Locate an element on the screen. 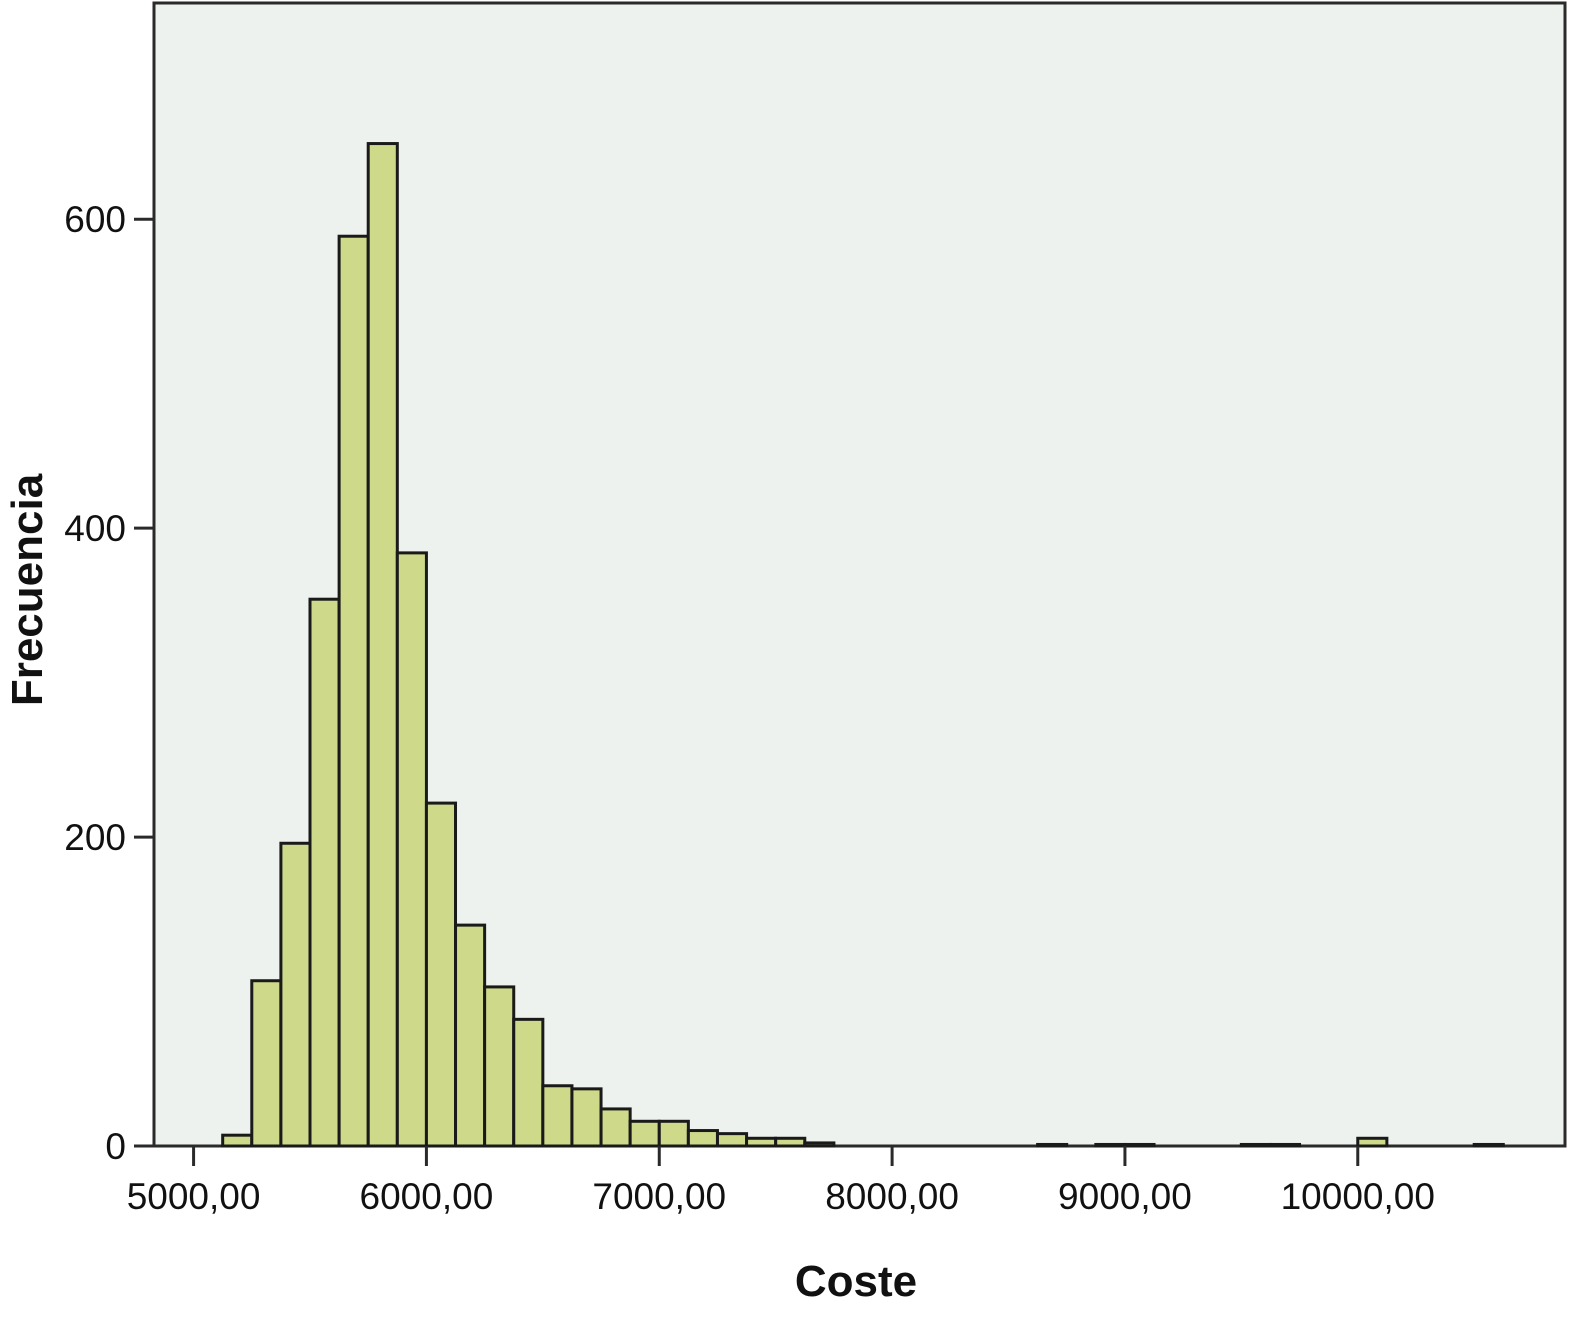 This screenshot has width=1583, height=1319. x-tick-label-5: 10000,00 is located at coordinates (1358, 1196).